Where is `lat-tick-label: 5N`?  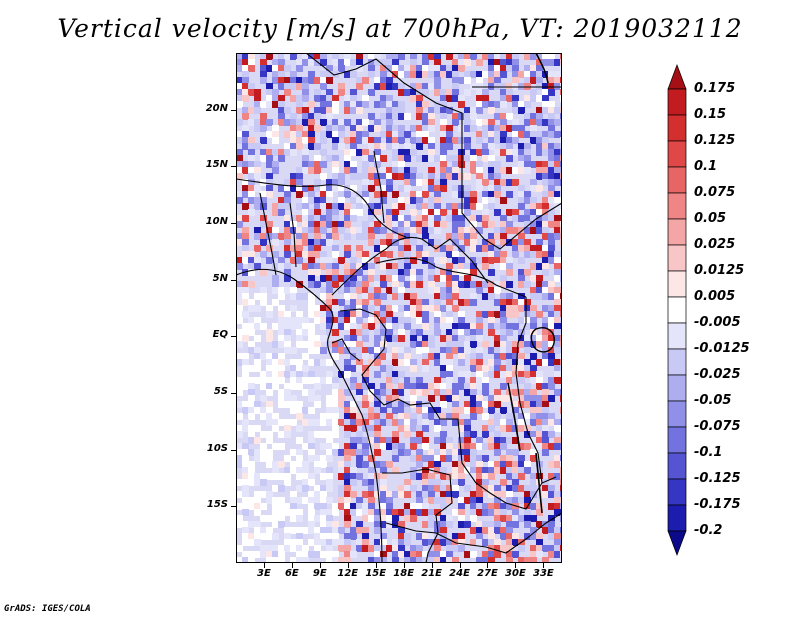
lat-tick-label: 5N is located at coordinates (220, 278).